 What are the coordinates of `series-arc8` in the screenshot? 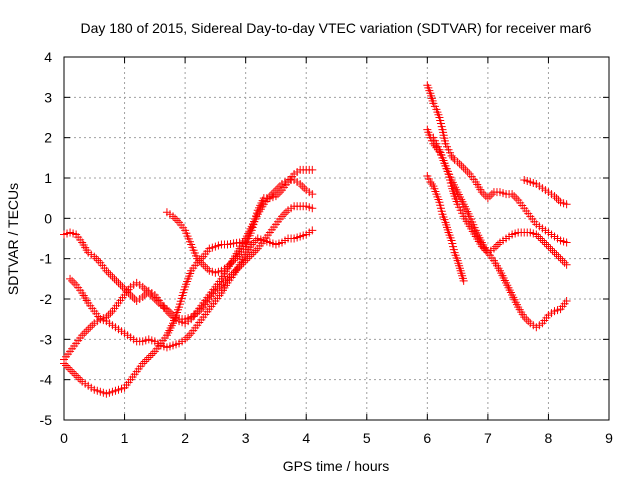 It's located at (500, 232).